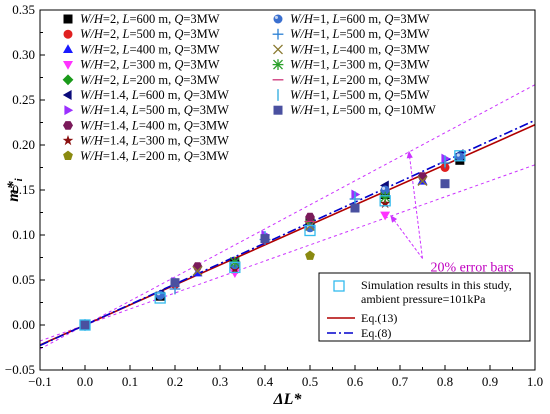 This screenshot has width=550, height=414. I want to click on legend-label-1-part-5: Q, so click(178, 19).